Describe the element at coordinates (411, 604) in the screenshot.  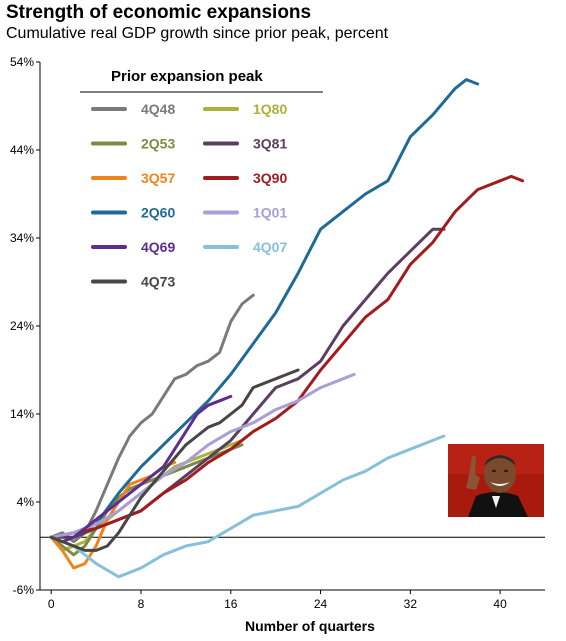
I see `x-tick-label: 32` at that location.